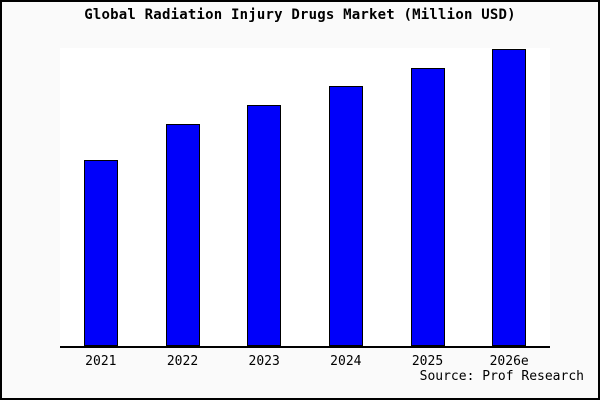 The width and height of the screenshot is (600, 400). I want to click on bar-2025, so click(427, 207).